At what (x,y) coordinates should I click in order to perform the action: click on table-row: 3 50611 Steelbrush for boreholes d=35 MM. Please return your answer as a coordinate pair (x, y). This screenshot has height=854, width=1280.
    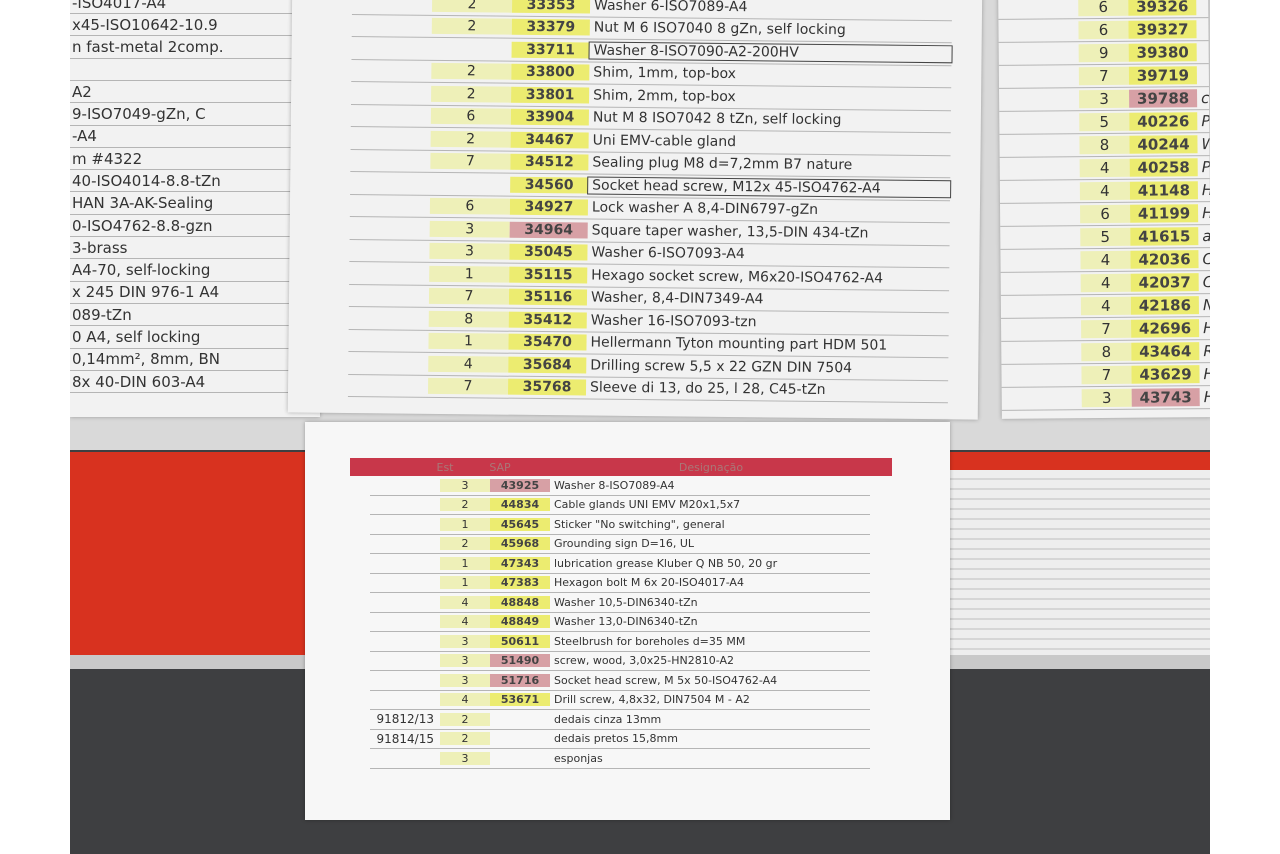
    Looking at the image, I should click on (620, 642).